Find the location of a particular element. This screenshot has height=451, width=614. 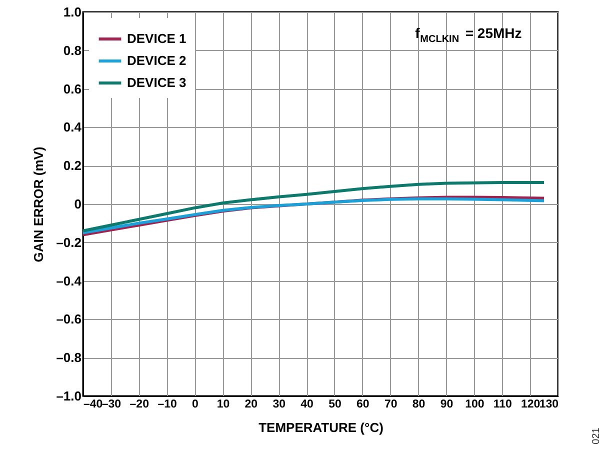

x-tick-label: 10 is located at coordinates (223, 404).